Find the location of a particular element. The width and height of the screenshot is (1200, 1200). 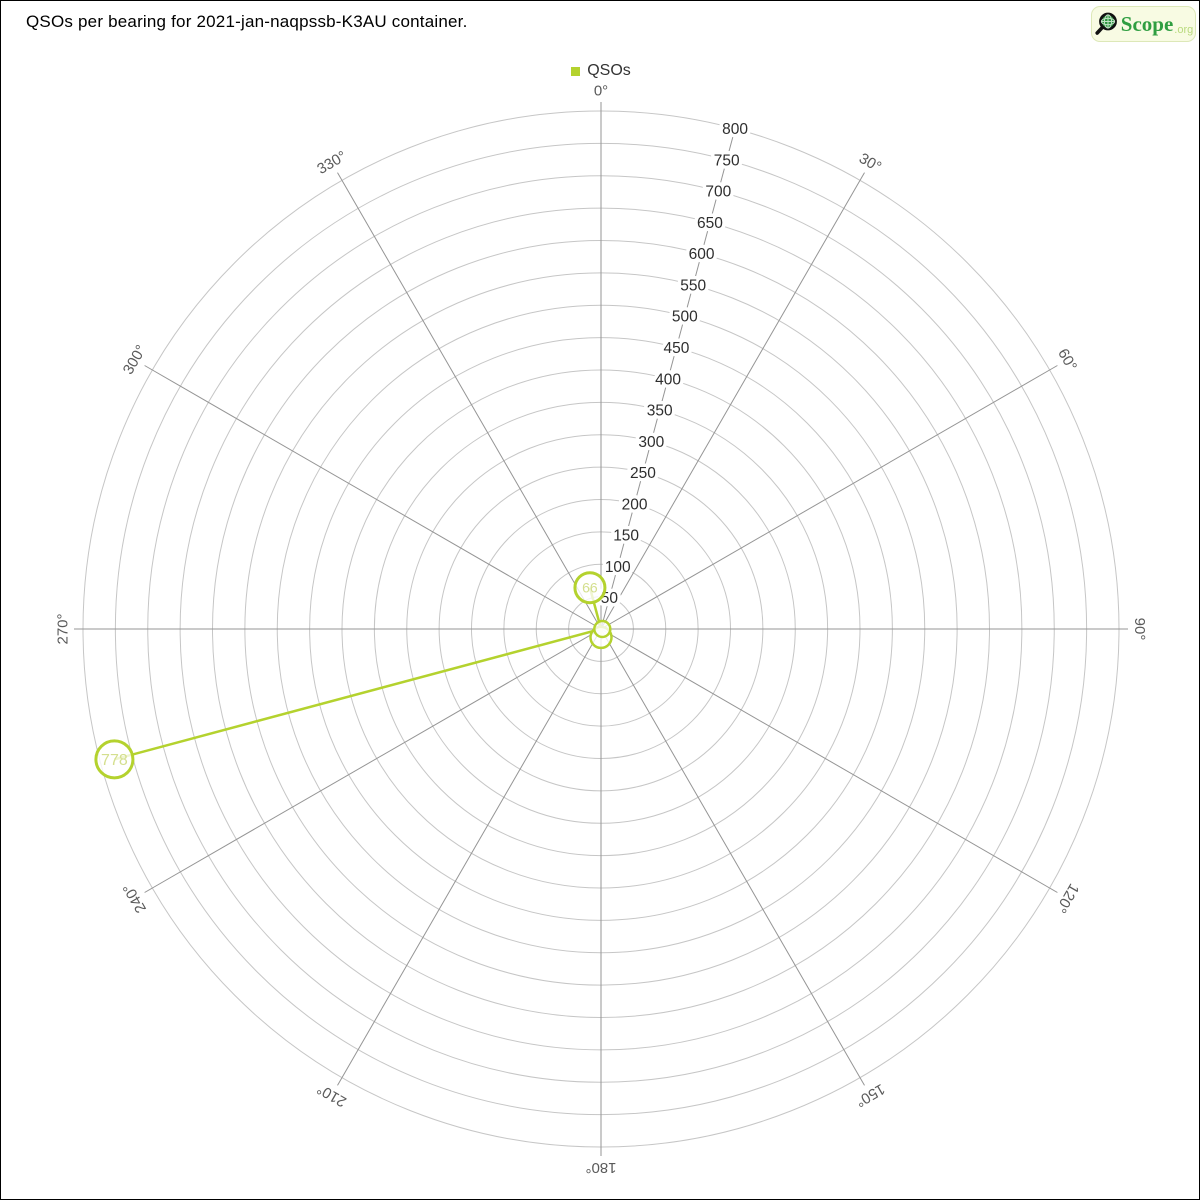

radial-axis-label-750: 750 is located at coordinates (727, 160).